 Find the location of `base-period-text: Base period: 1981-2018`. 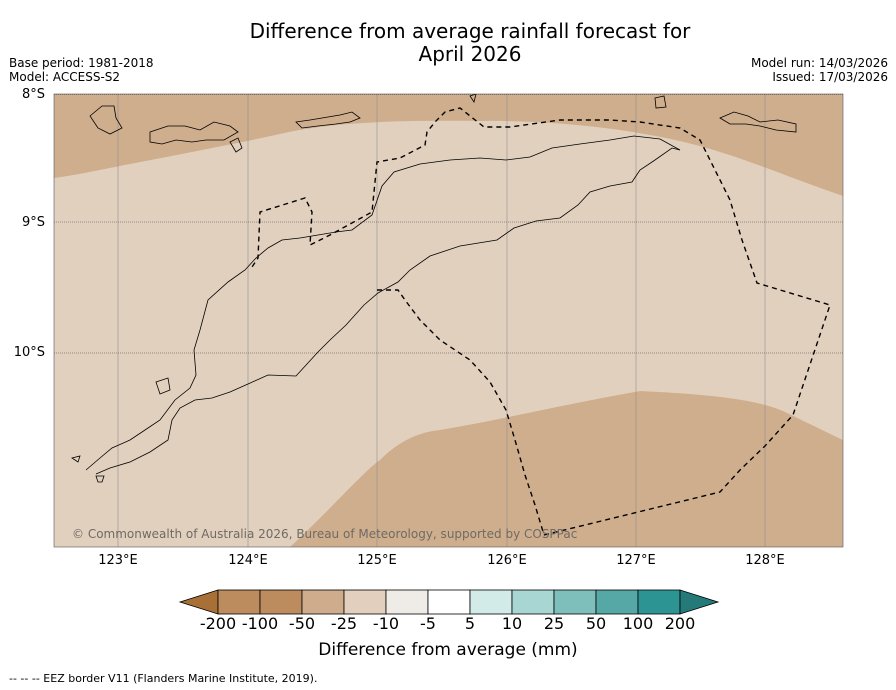

base-period-text: Base period: 1981-2018 is located at coordinates (81, 63).